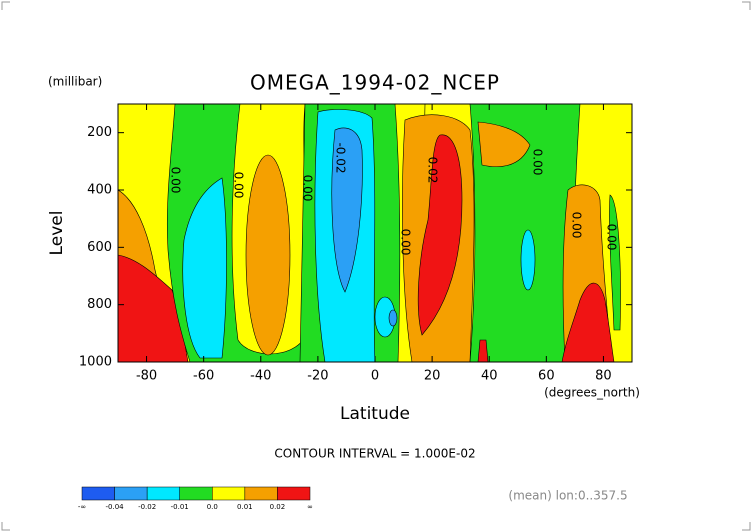 The width and height of the screenshot is (752, 532). What do you see at coordinates (99, 190) in the screenshot?
I see `y-tick-label: 400` at bounding box center [99, 190].